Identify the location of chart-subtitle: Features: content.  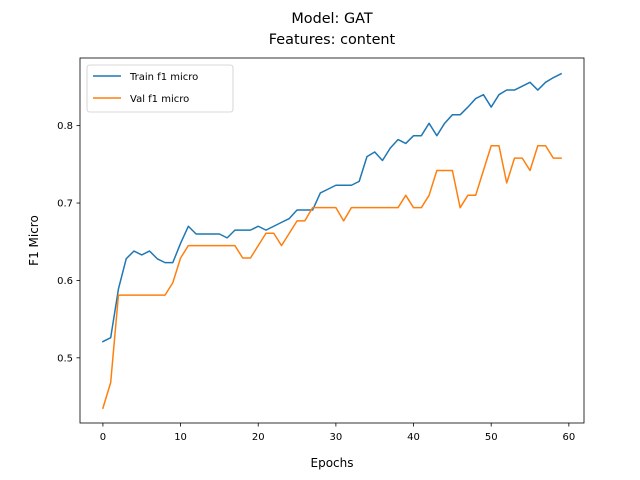
(332, 40).